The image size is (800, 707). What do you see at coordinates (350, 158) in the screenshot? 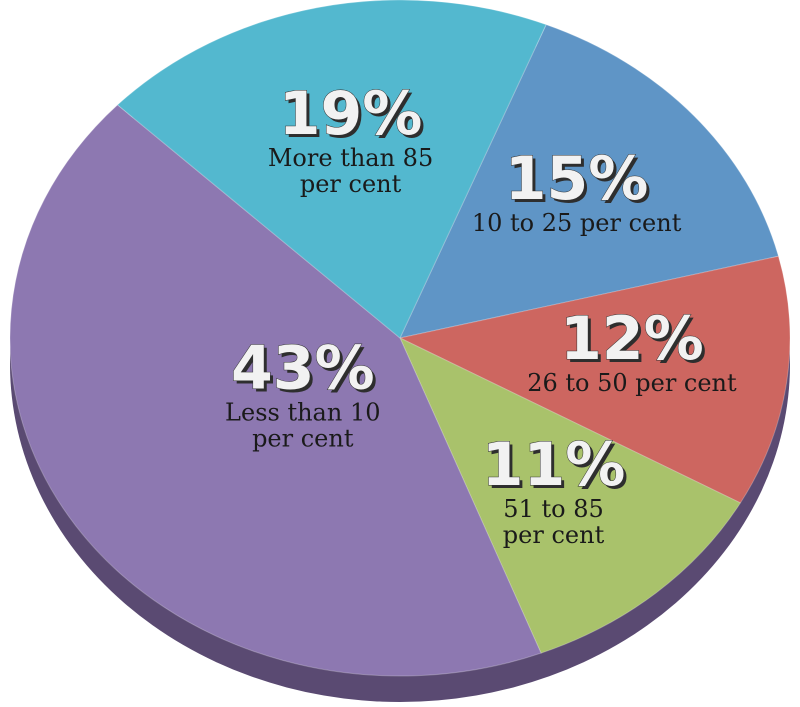
I see `slice-category-label-4-0: More than 85` at bounding box center [350, 158].